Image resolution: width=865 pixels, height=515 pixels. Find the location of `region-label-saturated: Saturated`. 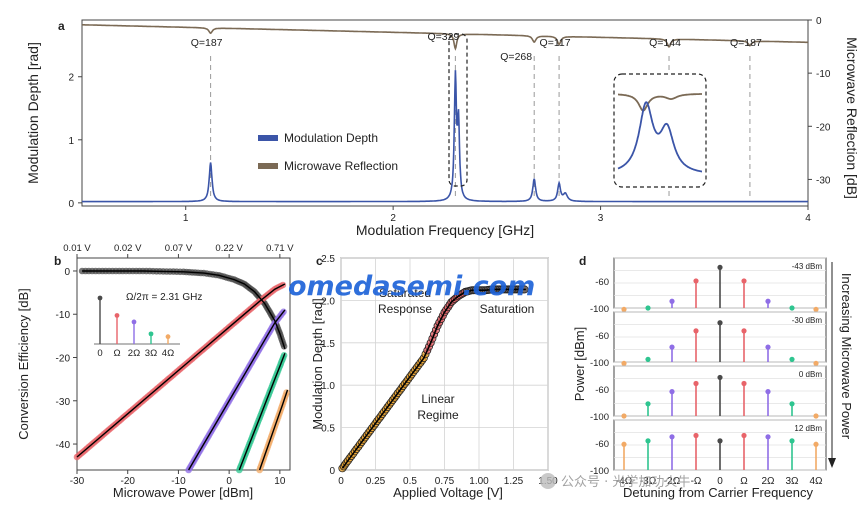

region-label-saturated: Saturated is located at coordinates (405, 293).